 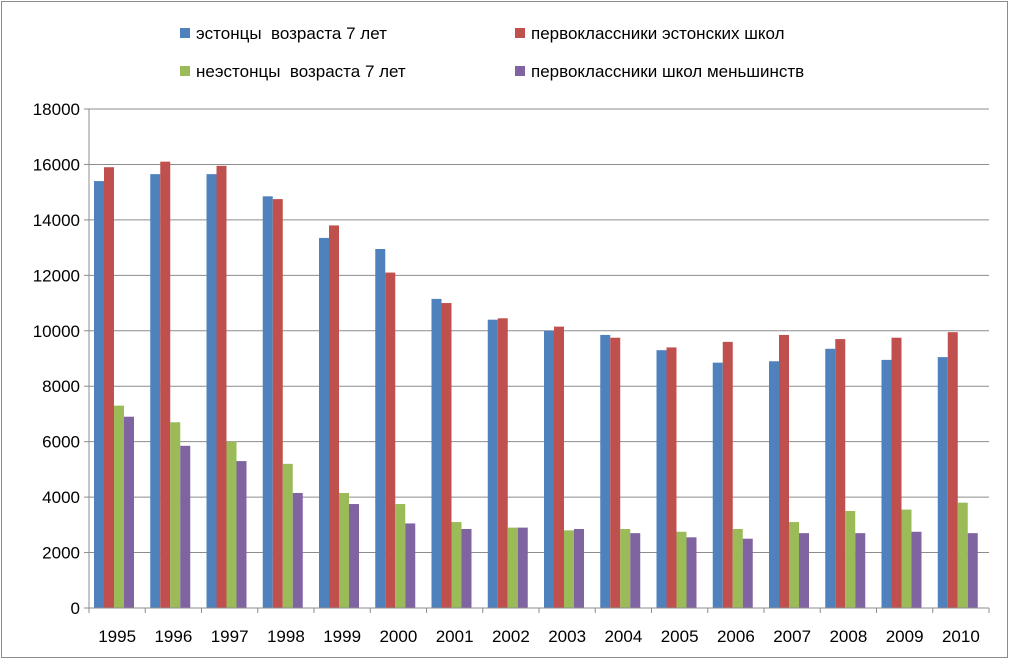 What do you see at coordinates (567, 636) in the screenshot?
I see `x-tick-label: 2003` at bounding box center [567, 636].